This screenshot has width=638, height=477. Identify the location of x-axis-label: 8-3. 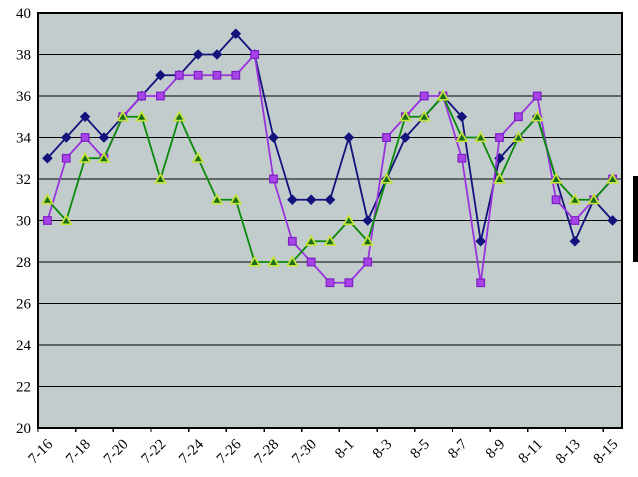
(382, 449).